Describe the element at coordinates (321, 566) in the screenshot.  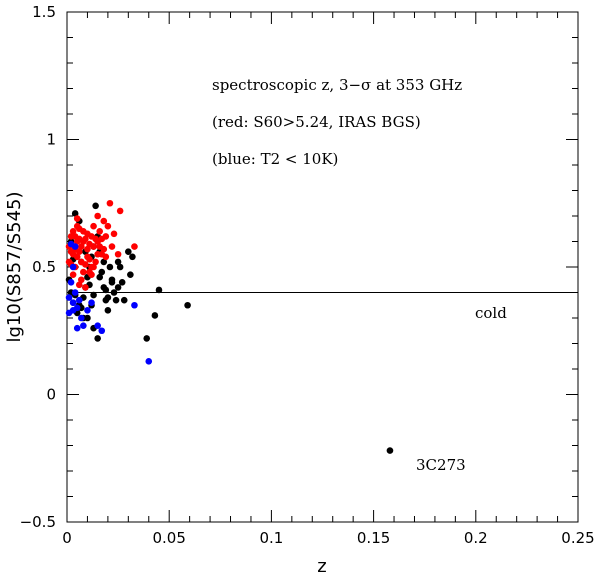
I see `x-axis-label: z` at that location.